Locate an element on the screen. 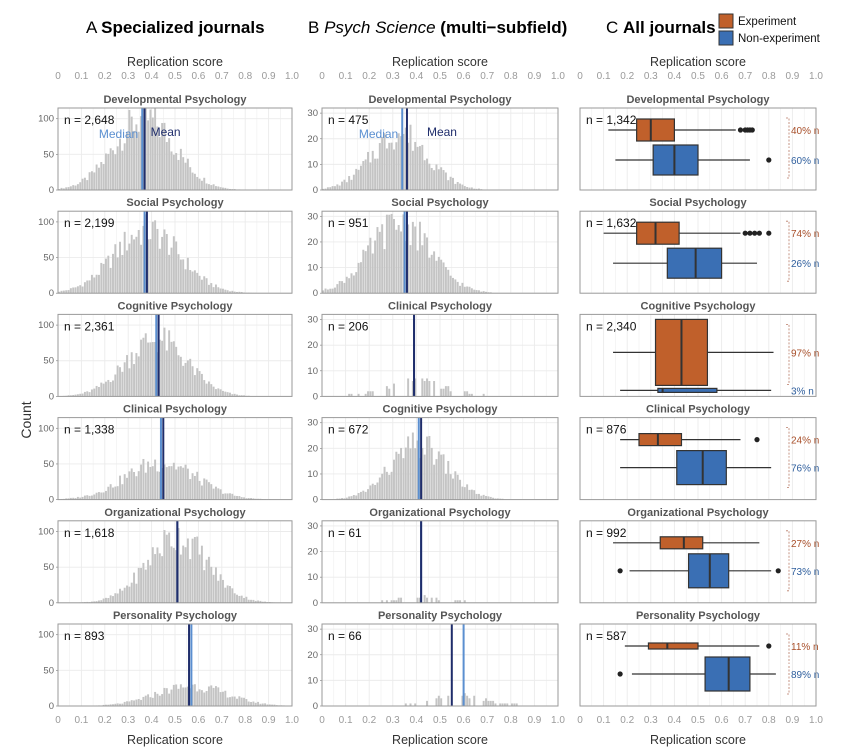 Image resolution: width=843 pixels, height=751 pixels. experiment-share-label: 74% n is located at coordinates (805, 234).